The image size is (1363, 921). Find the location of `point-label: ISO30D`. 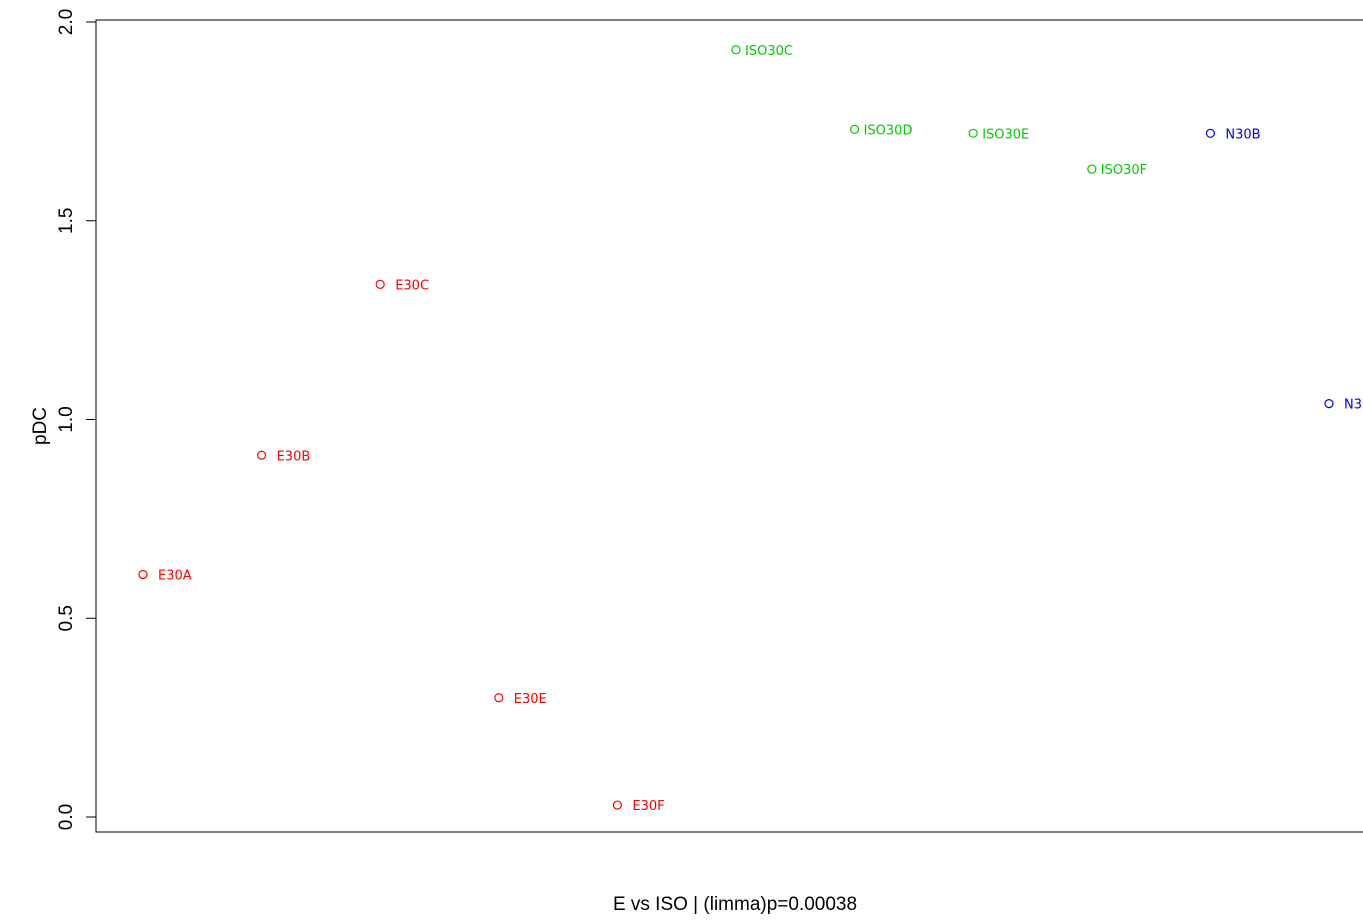

point-label: ISO30D is located at coordinates (888, 130).